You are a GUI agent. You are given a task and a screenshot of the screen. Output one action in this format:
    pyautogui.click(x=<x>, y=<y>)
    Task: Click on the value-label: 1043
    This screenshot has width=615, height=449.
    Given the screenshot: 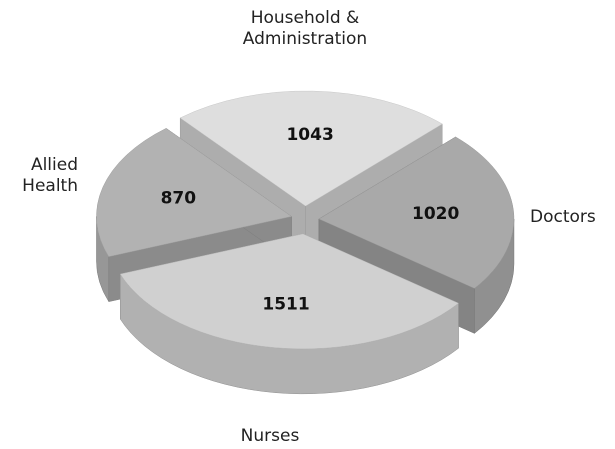 What is the action you would take?
    pyautogui.click(x=309, y=135)
    